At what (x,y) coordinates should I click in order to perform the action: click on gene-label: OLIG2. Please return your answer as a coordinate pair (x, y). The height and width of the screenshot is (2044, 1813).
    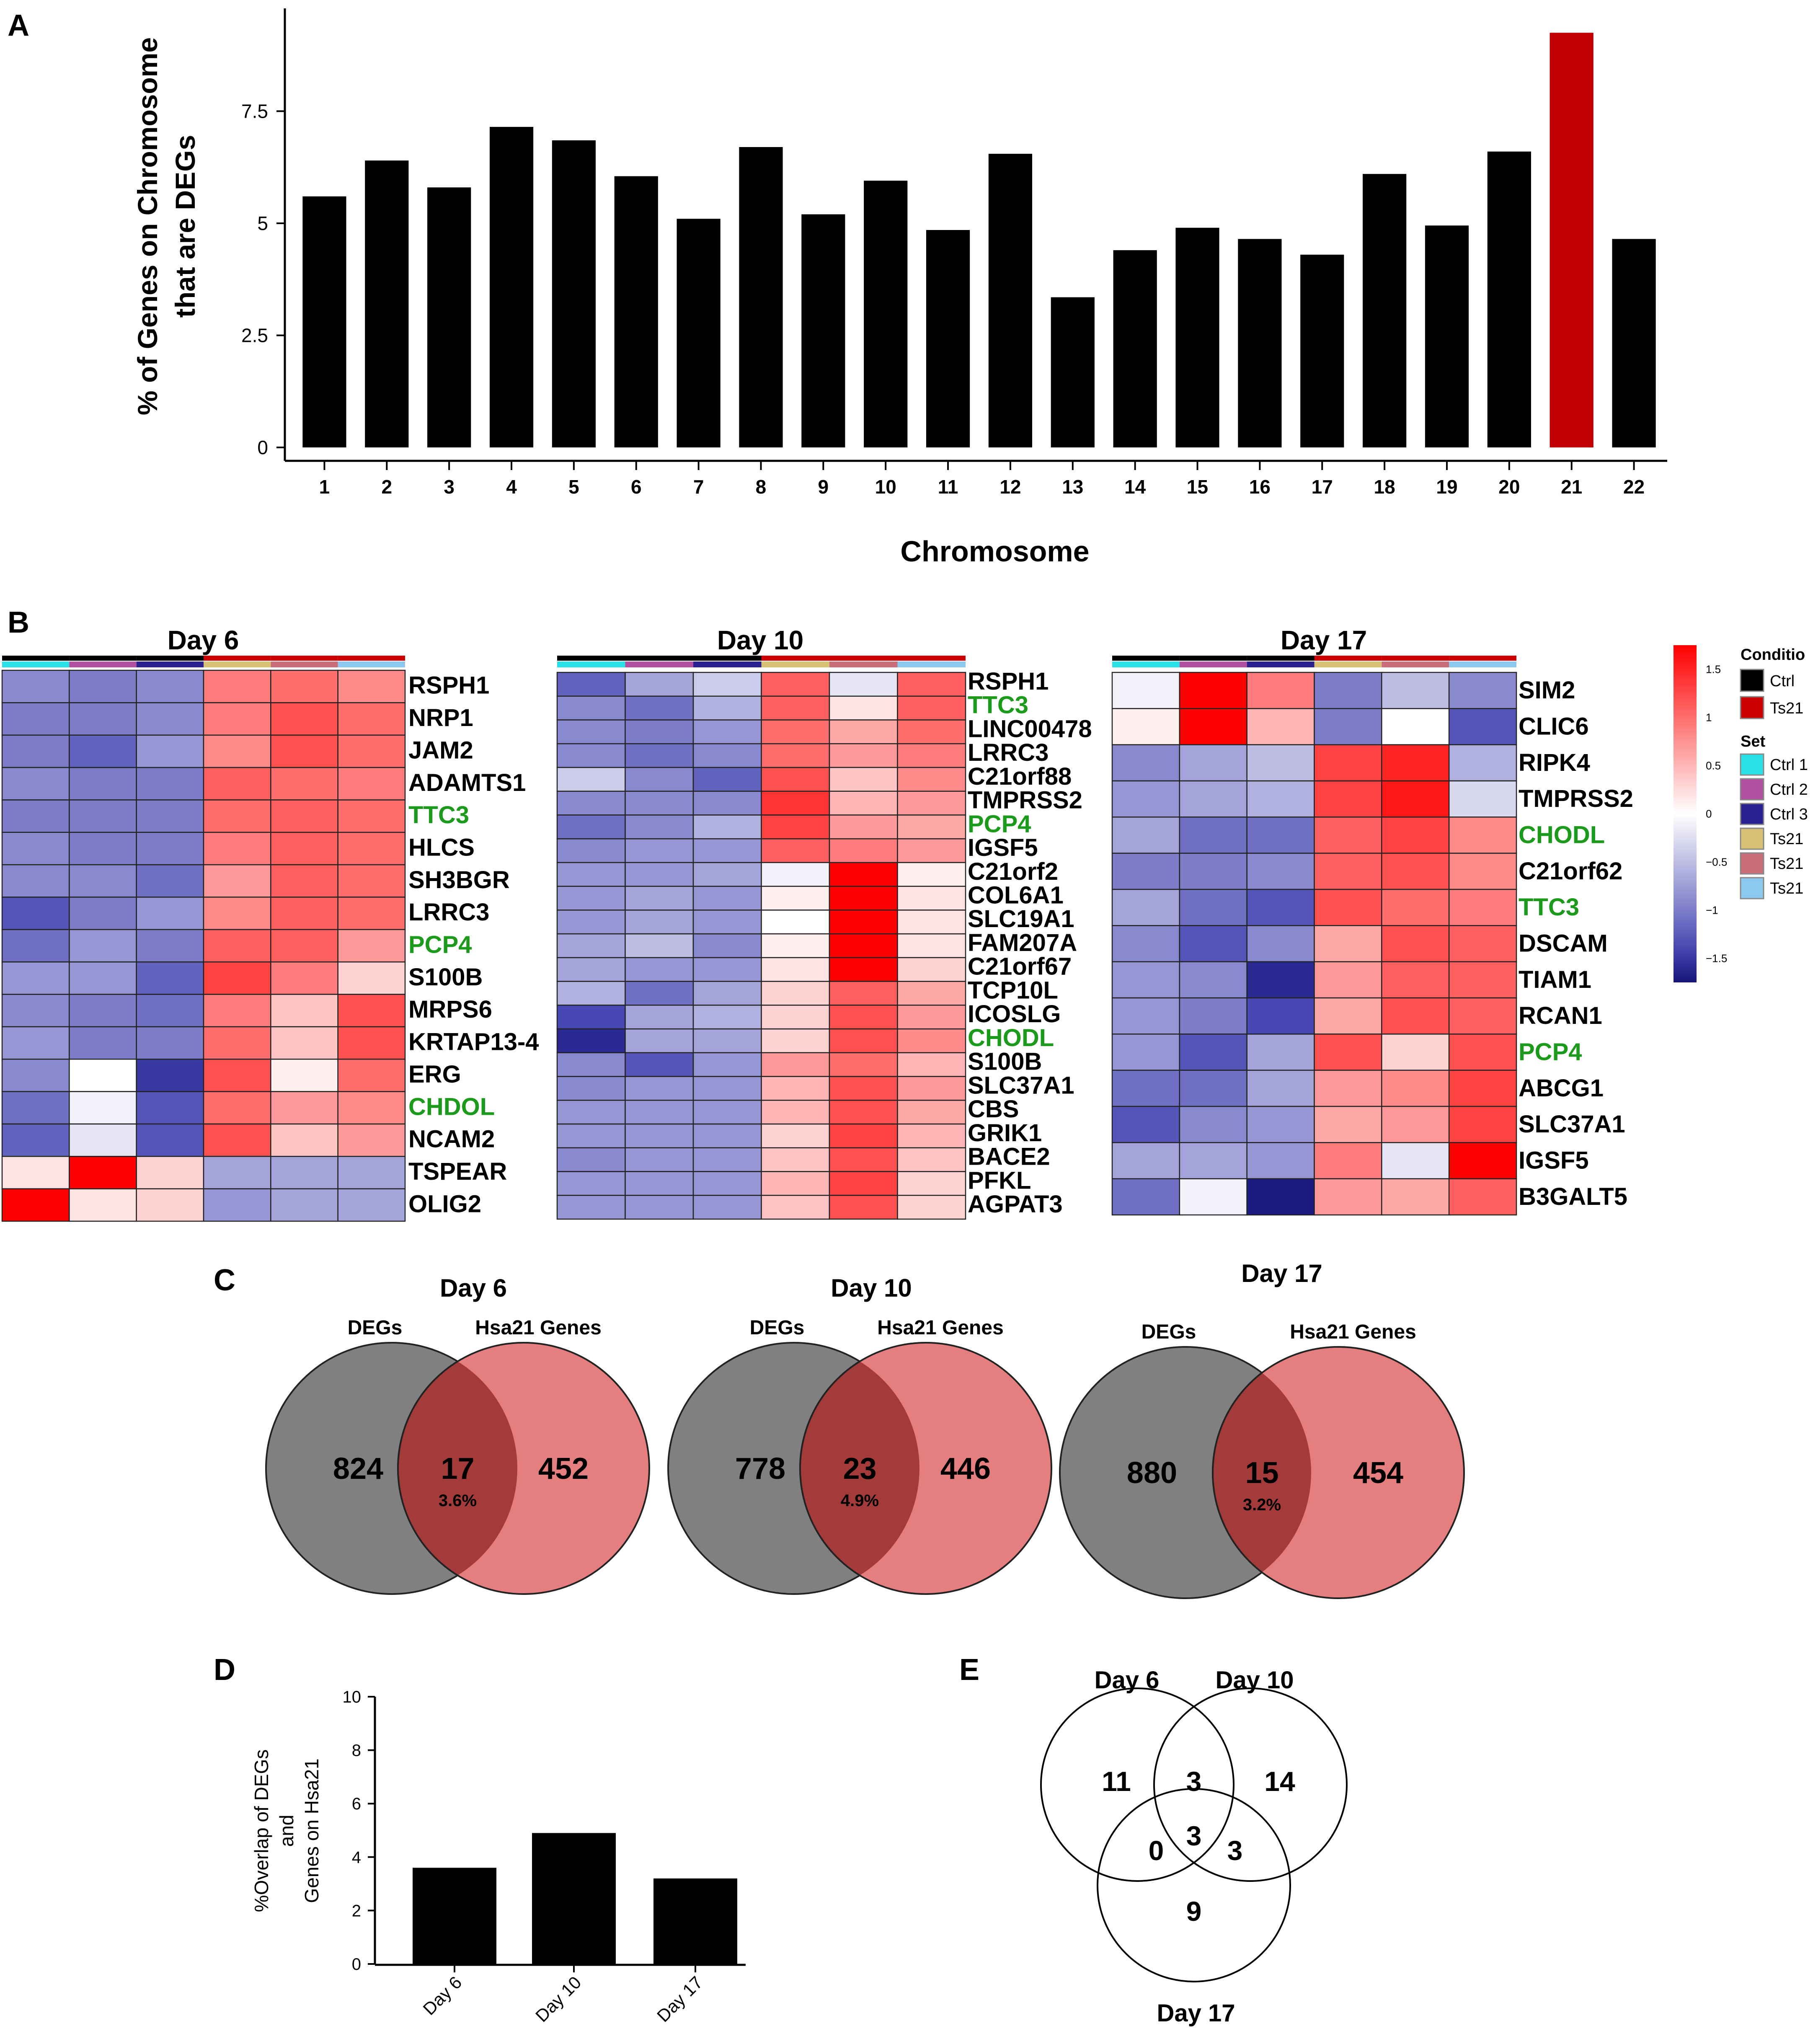
    Looking at the image, I should click on (445, 1203).